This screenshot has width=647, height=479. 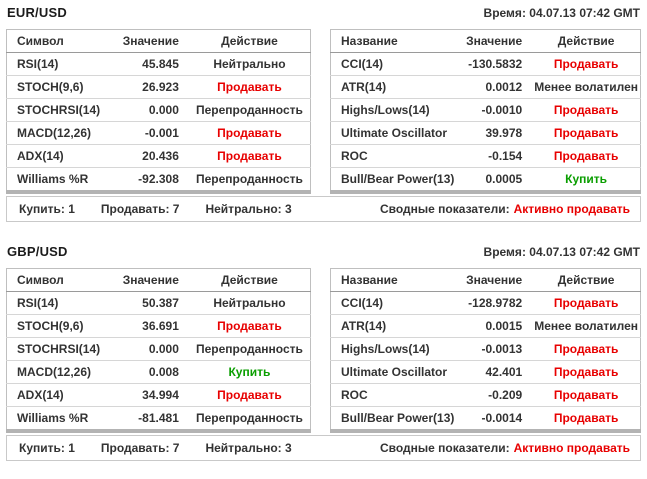 What do you see at coordinates (485, 64) in the screenshot?
I see `indicator-row: CCI(14) -130.5832 Продавать` at bounding box center [485, 64].